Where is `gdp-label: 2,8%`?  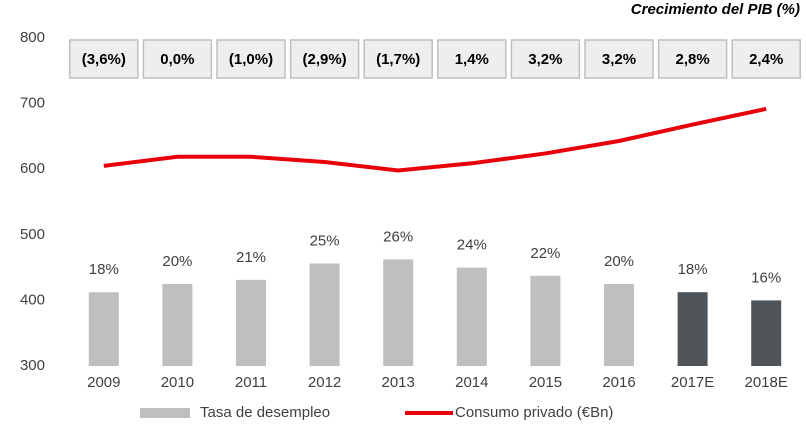 gdp-label: 2,8% is located at coordinates (692, 59).